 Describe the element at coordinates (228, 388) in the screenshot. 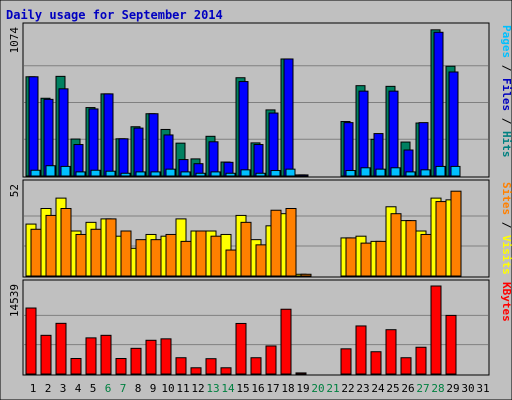

I see `x-tick-label-14: 14` at that location.